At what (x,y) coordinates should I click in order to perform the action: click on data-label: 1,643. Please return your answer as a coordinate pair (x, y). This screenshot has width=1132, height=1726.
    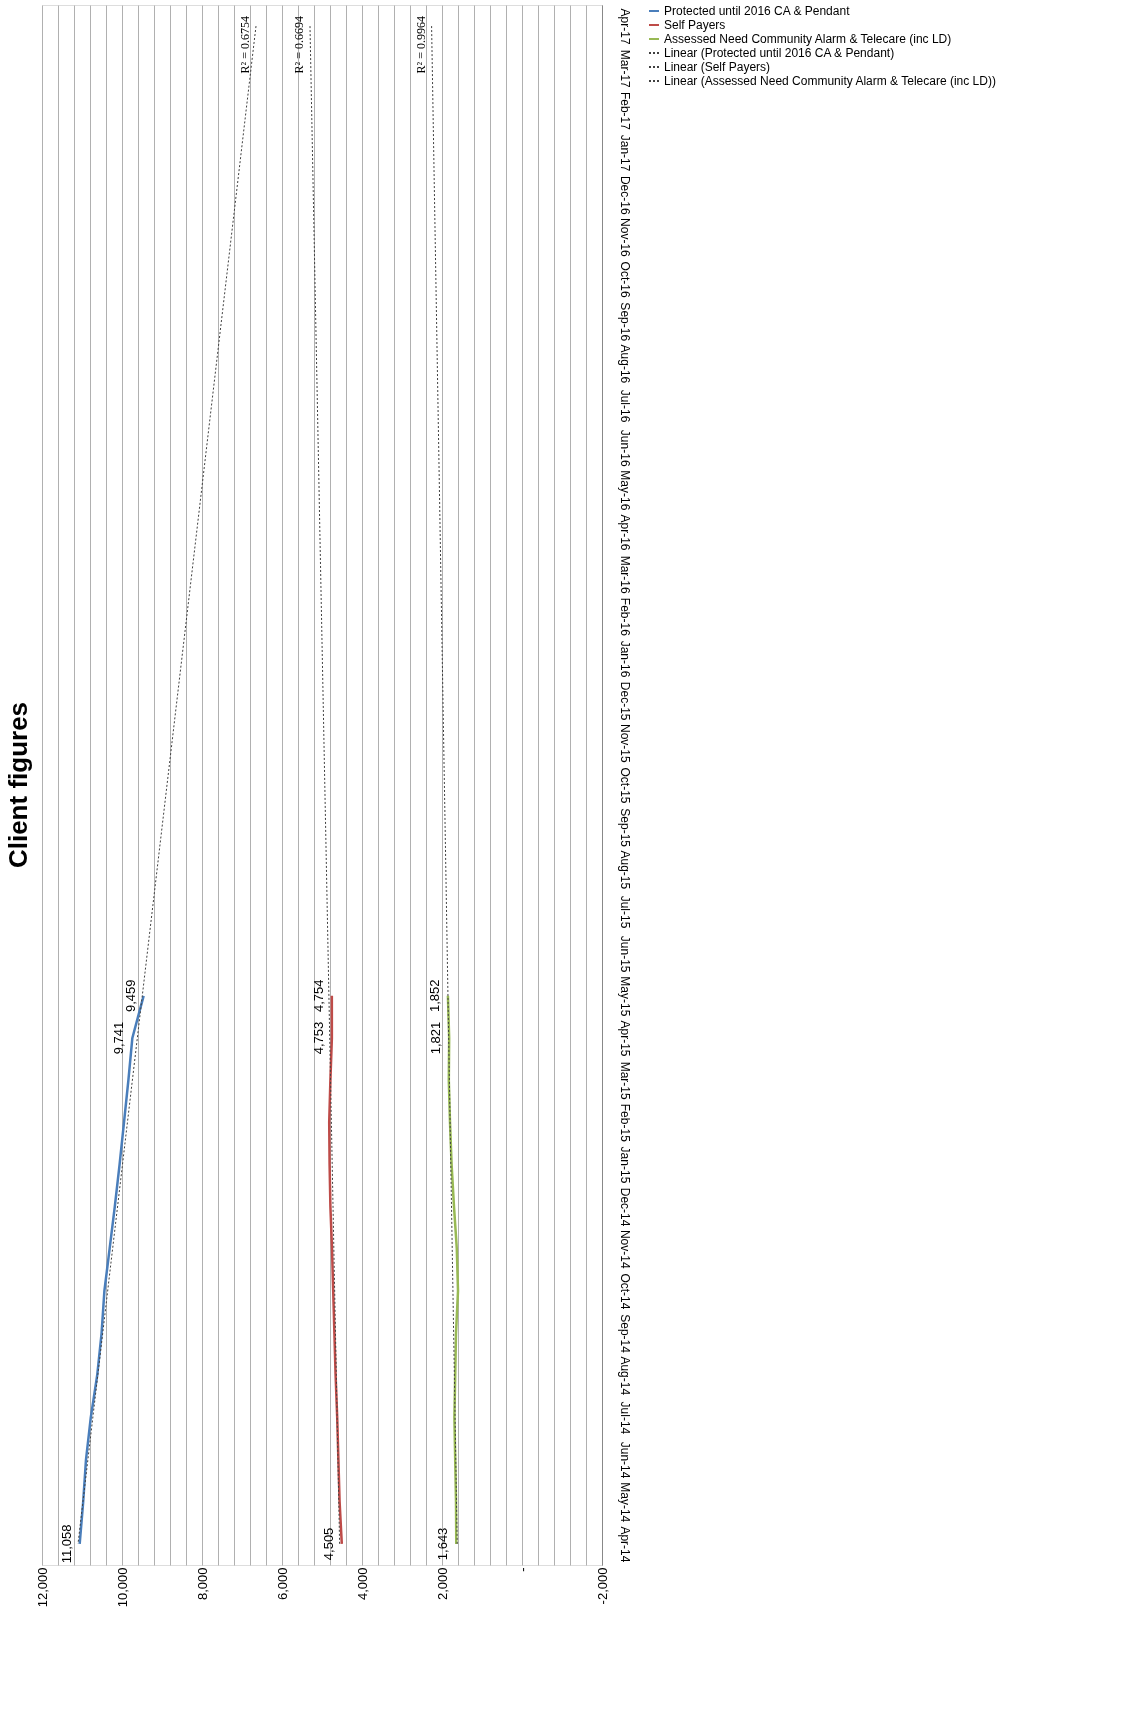
    Looking at the image, I should click on (443, 1544).